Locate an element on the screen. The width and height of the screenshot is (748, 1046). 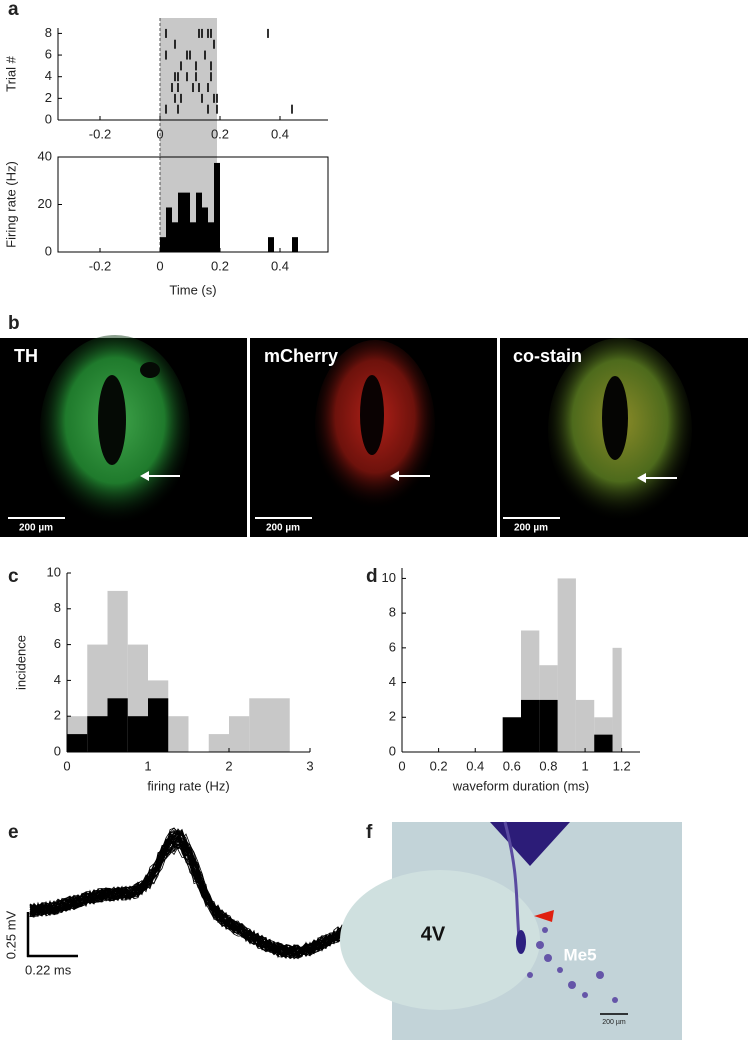
x-tick-label: 0.8 is located at coordinates (548, 765).